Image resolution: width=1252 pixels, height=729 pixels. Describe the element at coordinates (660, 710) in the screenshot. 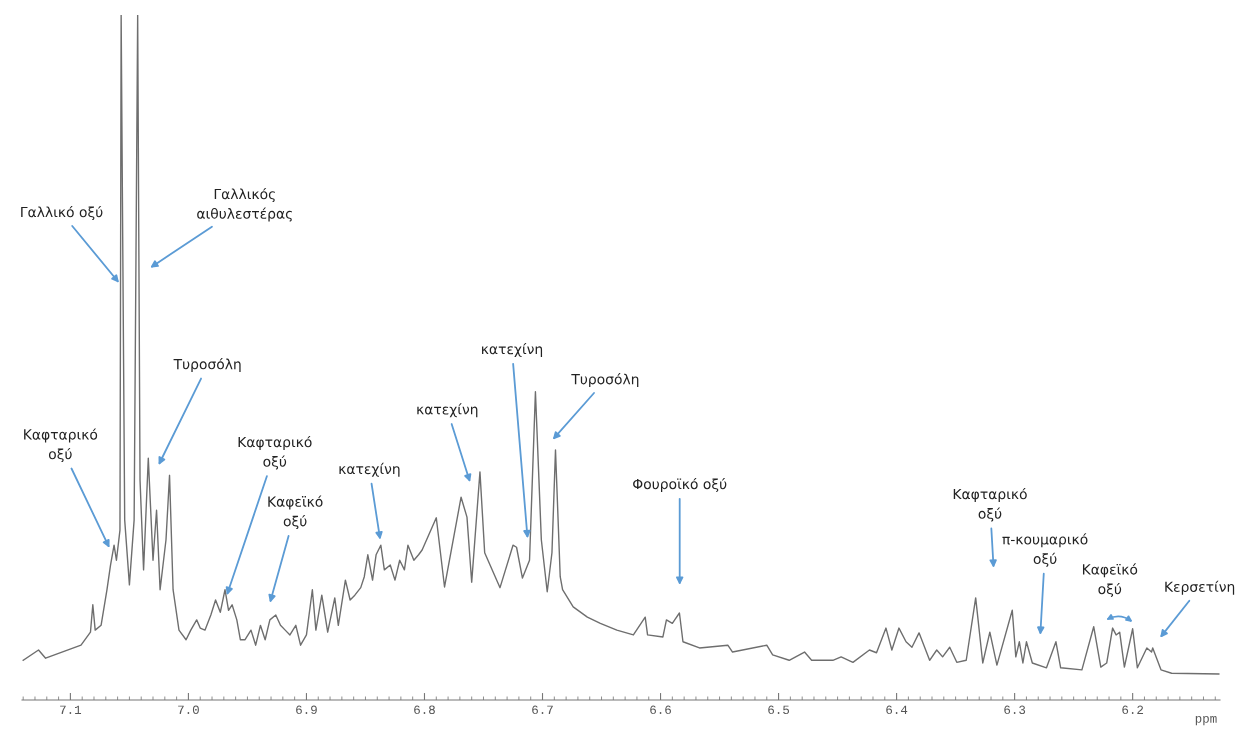

I see `x-tick-label: 6.6` at that location.